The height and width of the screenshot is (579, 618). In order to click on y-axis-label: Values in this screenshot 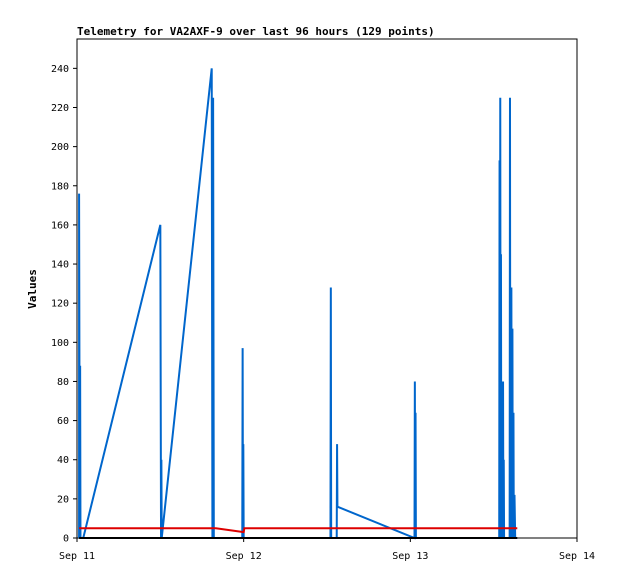, I will do `click(32, 289)`.